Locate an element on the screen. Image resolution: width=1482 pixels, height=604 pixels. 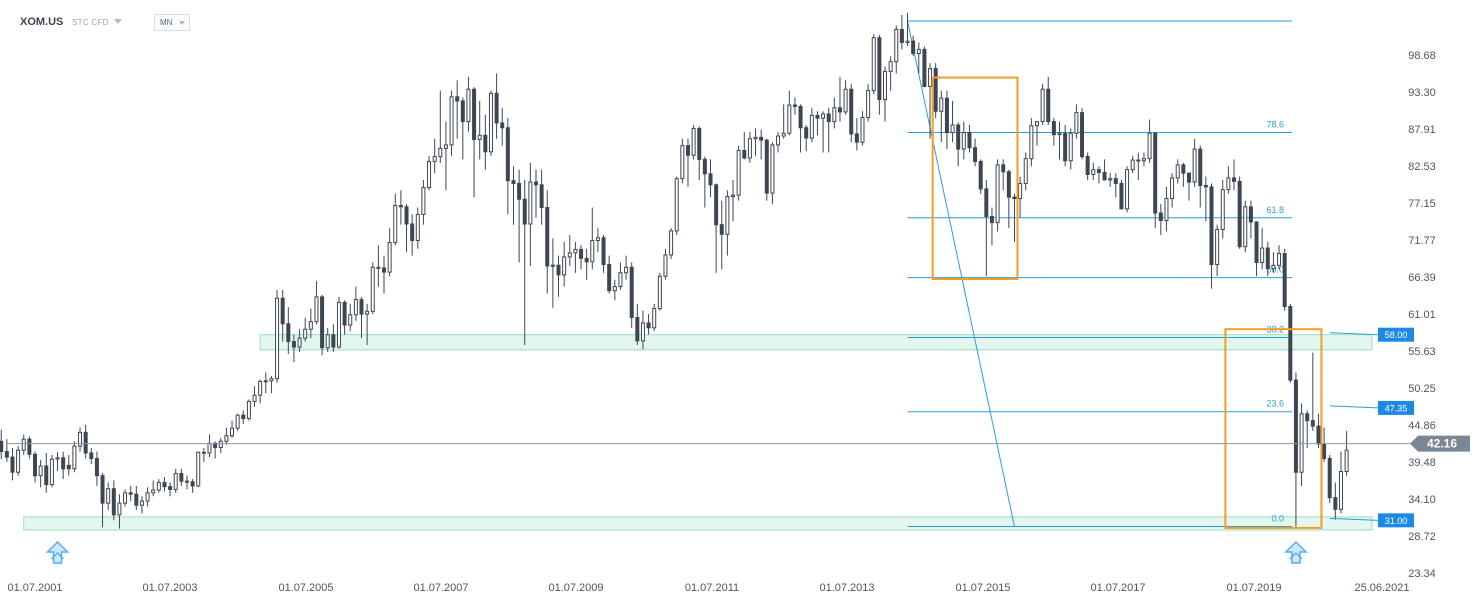
support-zone is located at coordinates (698, 523).